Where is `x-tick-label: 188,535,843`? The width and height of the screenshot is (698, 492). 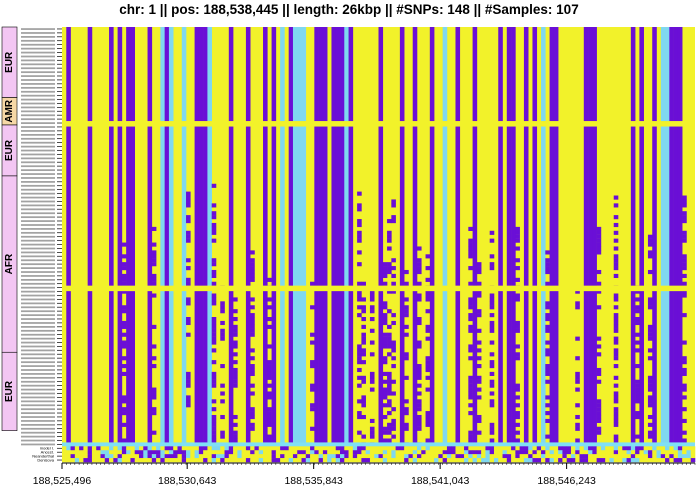
x-tick-label: 188,535,843 is located at coordinates (313, 481).